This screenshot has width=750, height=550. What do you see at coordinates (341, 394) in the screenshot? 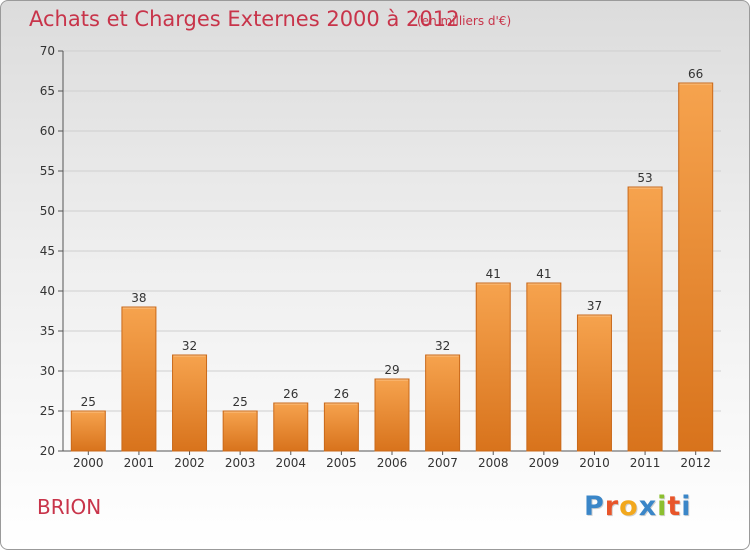
I see `data-label-2005: 26` at bounding box center [341, 394].